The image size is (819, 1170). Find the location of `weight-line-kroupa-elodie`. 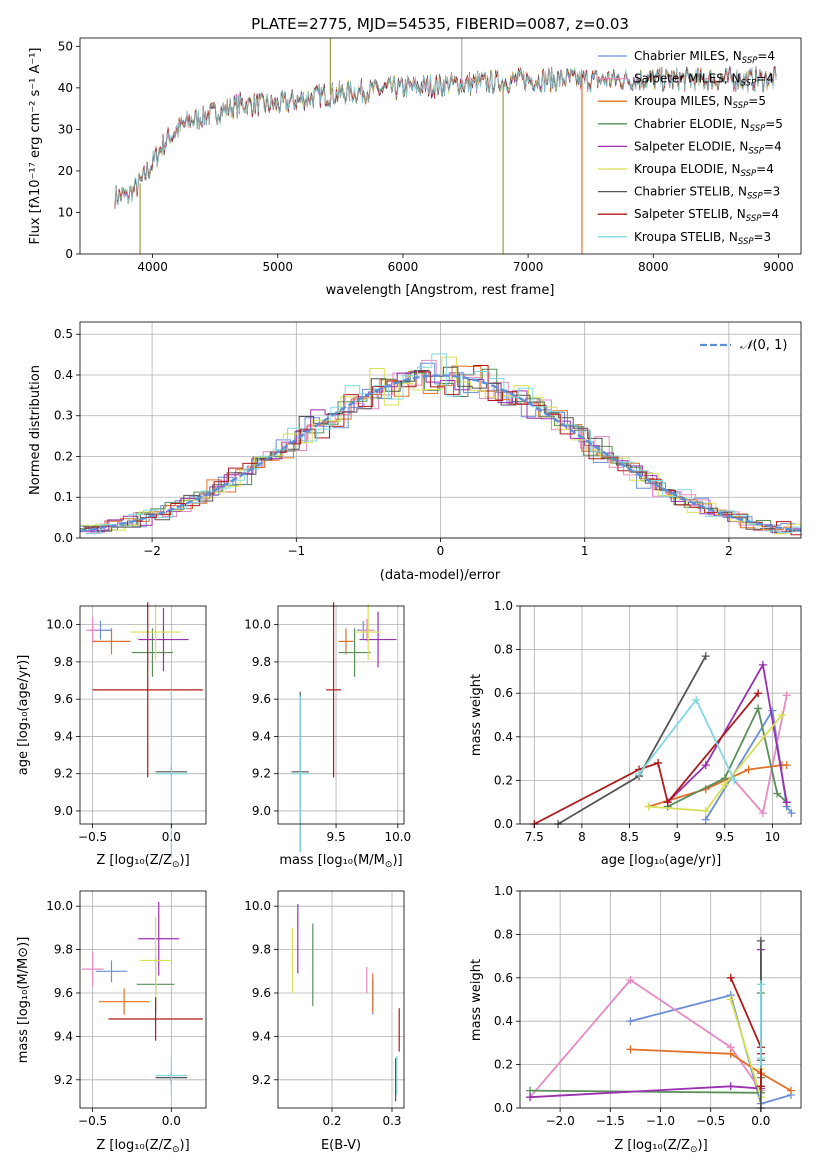

weight-line-kroupa-elodie is located at coordinates (715, 763).